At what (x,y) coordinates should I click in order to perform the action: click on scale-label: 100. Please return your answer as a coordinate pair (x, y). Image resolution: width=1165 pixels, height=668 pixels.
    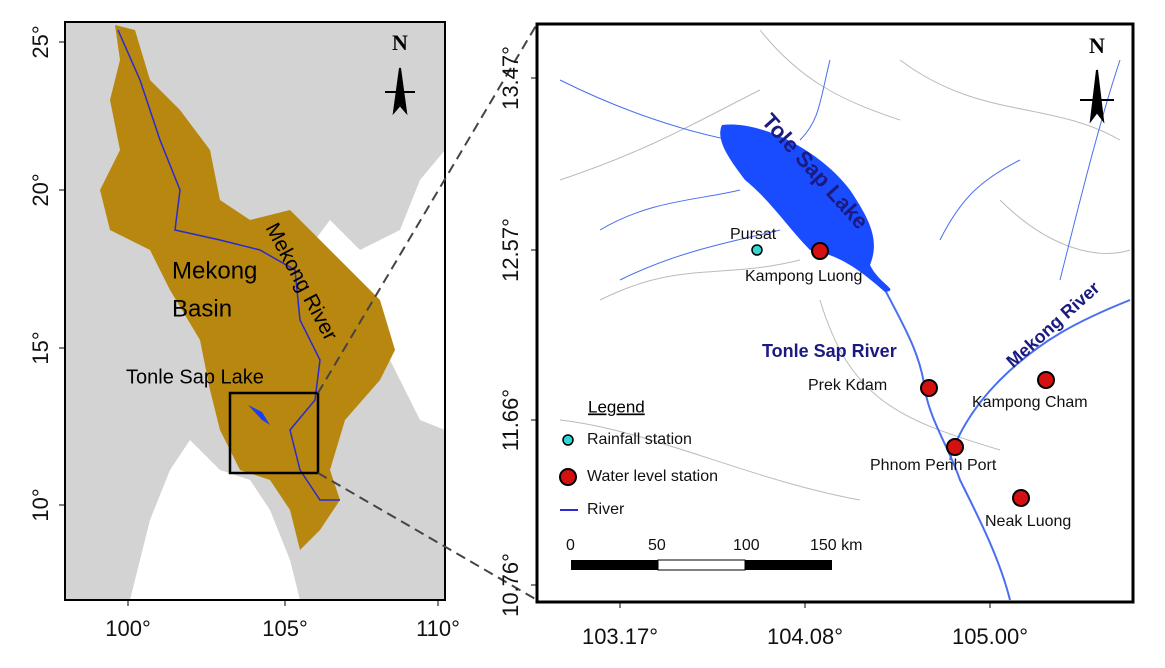
    Looking at the image, I should click on (746, 545).